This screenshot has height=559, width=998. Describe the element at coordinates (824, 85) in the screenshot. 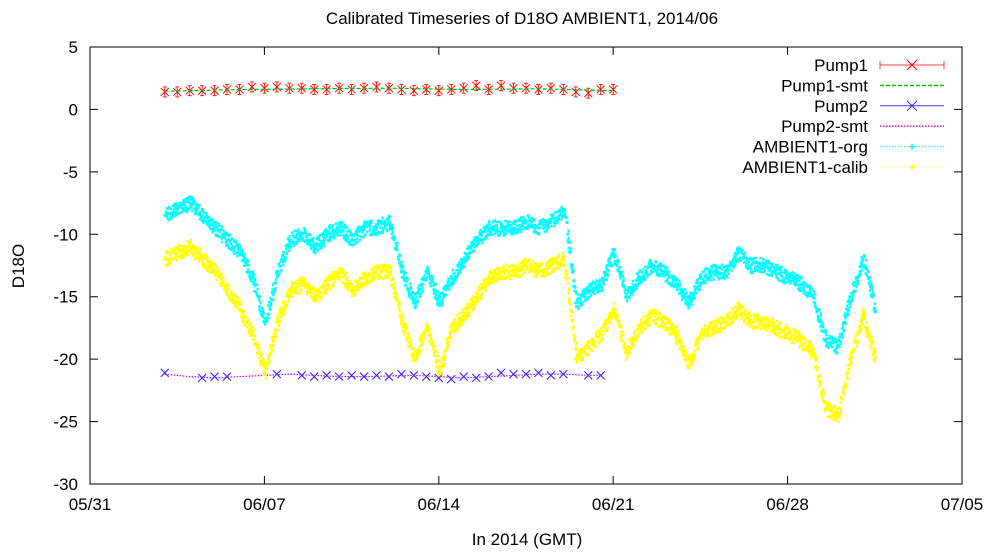

I see `legend-label: Pump1-smt` at that location.